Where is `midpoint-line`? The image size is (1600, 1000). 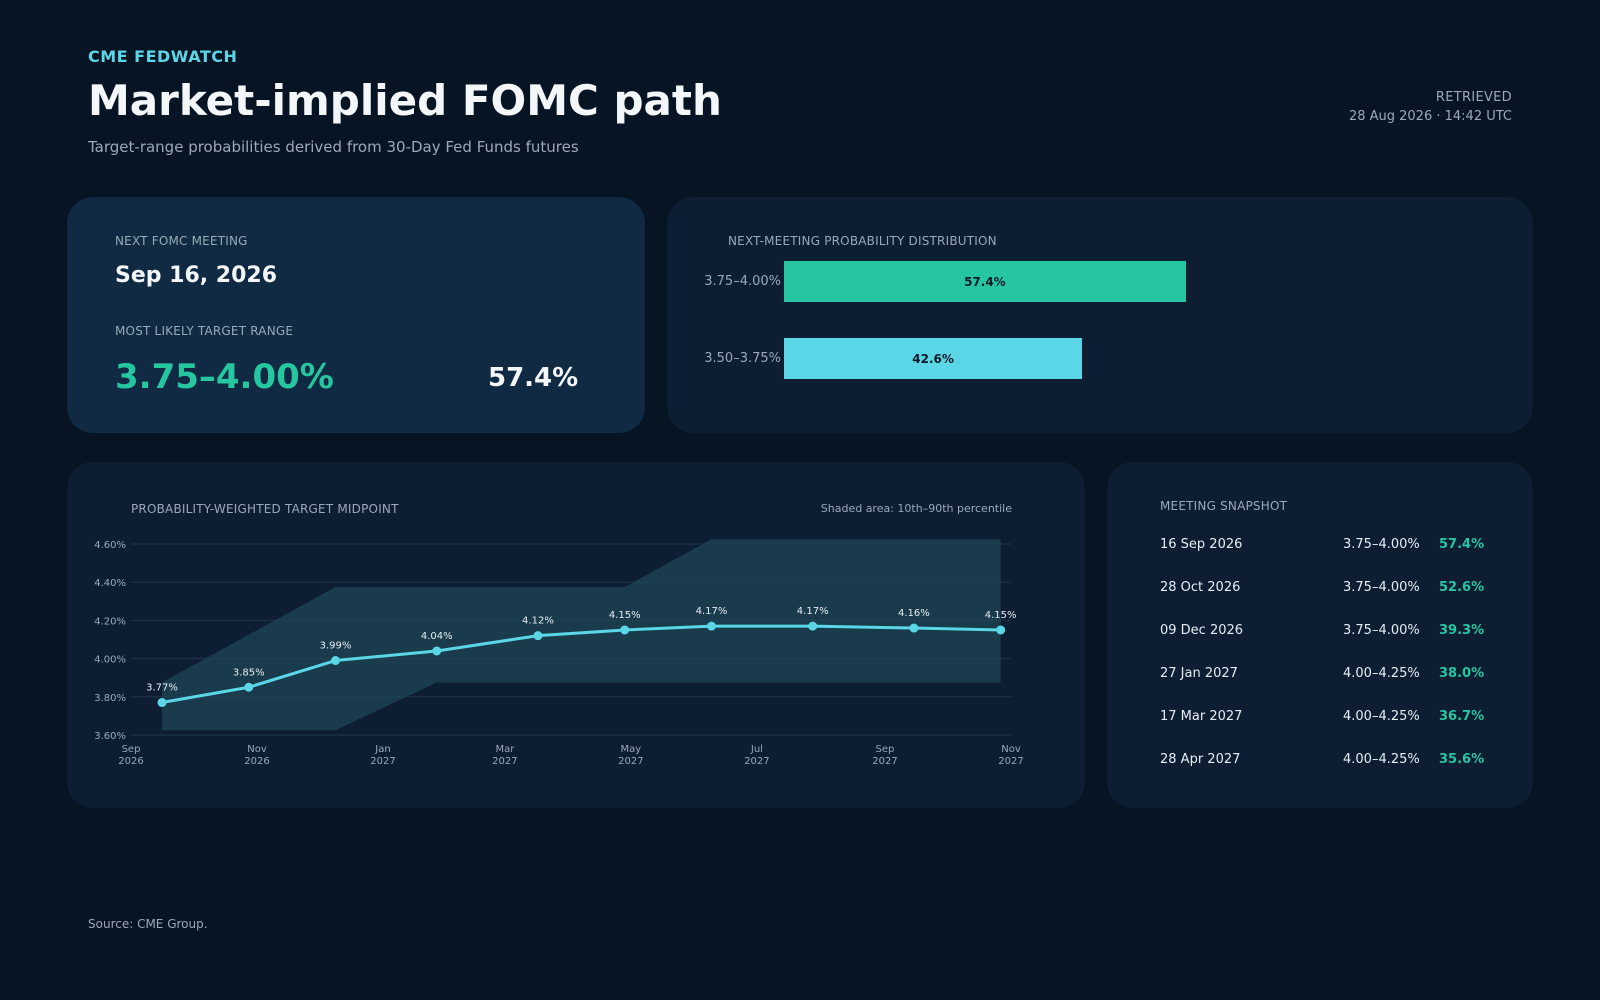 midpoint-line is located at coordinates (581, 664).